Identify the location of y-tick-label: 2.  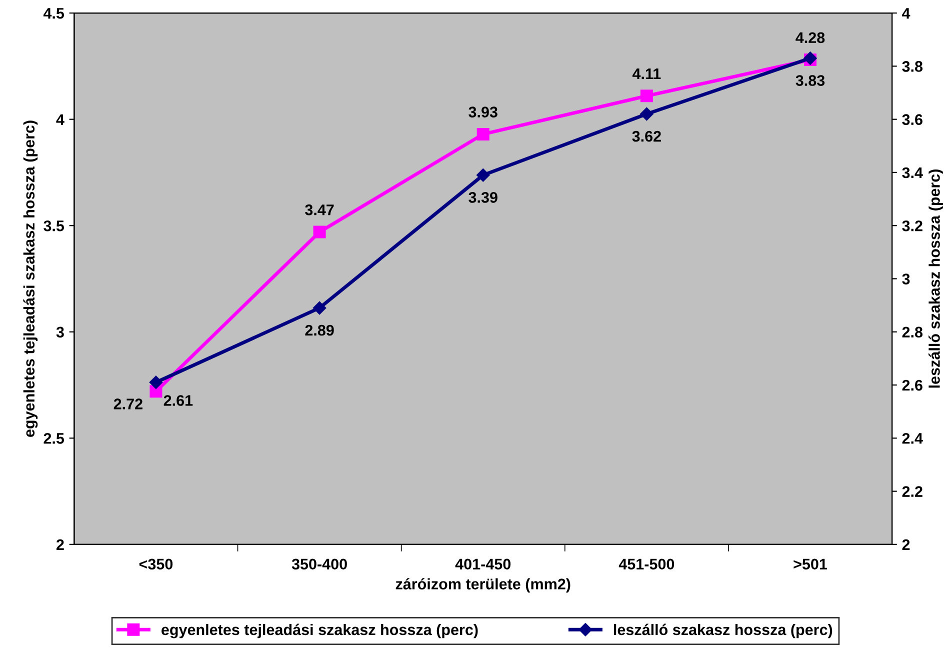
(60, 544).